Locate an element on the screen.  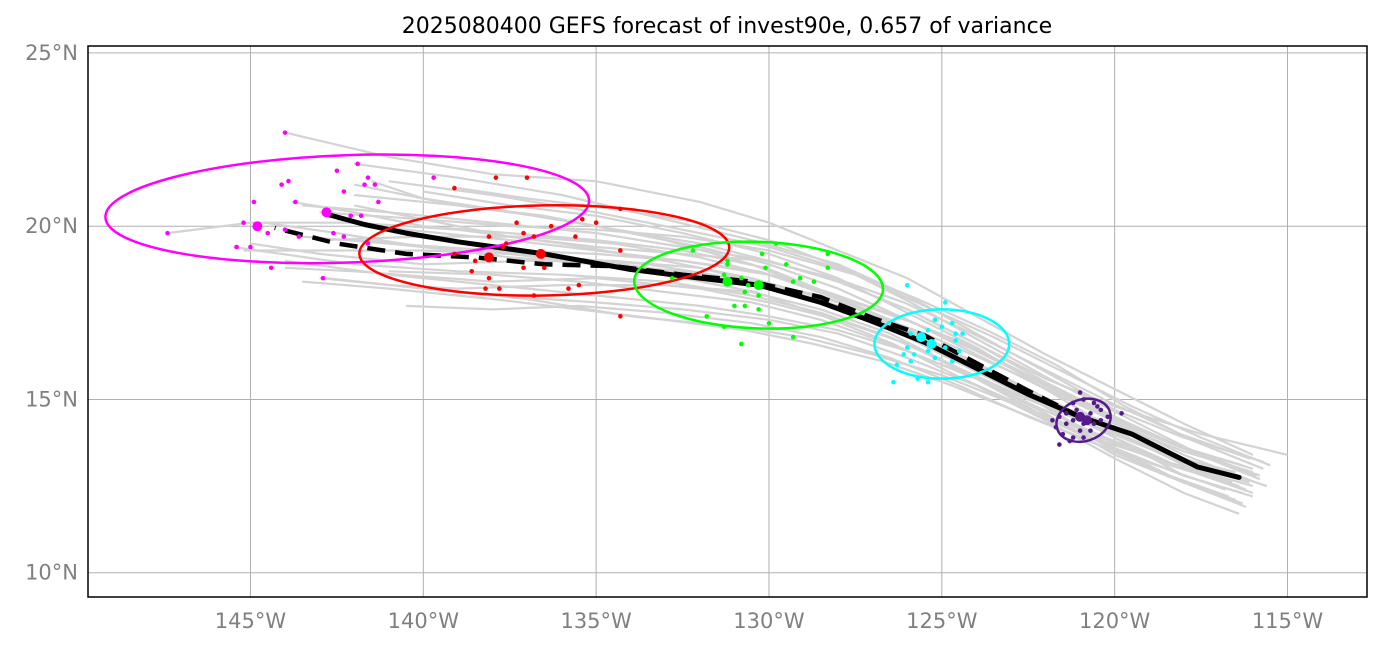
x-tick-label: 120°W is located at coordinates (1115, 621).